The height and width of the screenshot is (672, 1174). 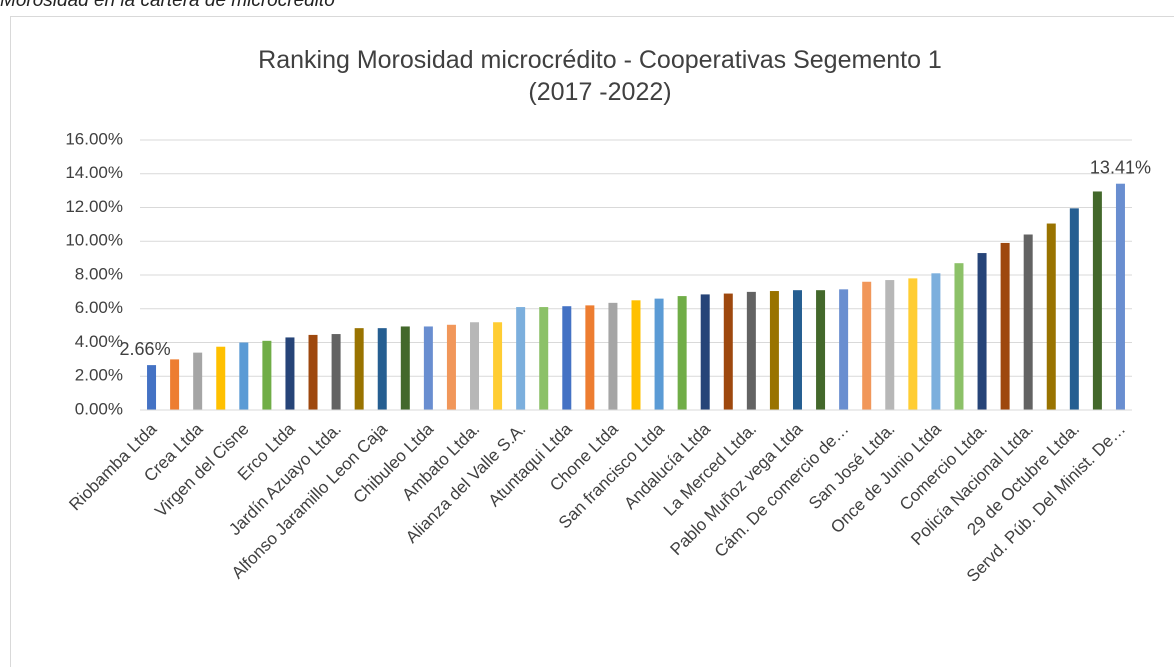 What do you see at coordinates (394, 463) in the screenshot?
I see `x-tick-label: Chibuleo Ltda` at bounding box center [394, 463].